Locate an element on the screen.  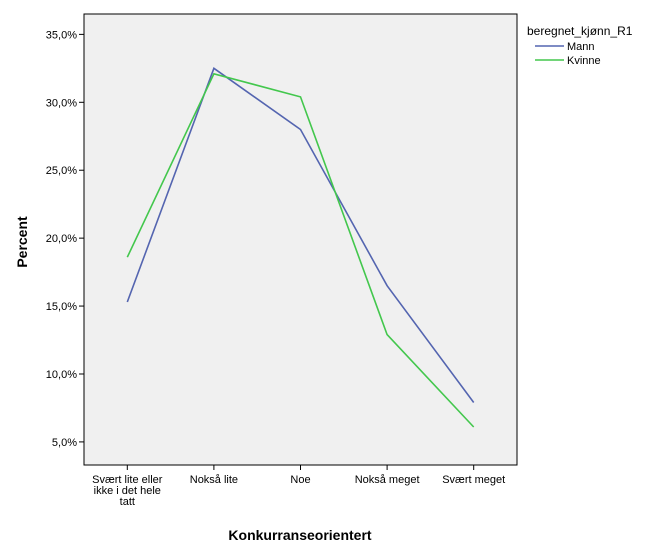
legend-label: Mann is located at coordinates (581, 47).